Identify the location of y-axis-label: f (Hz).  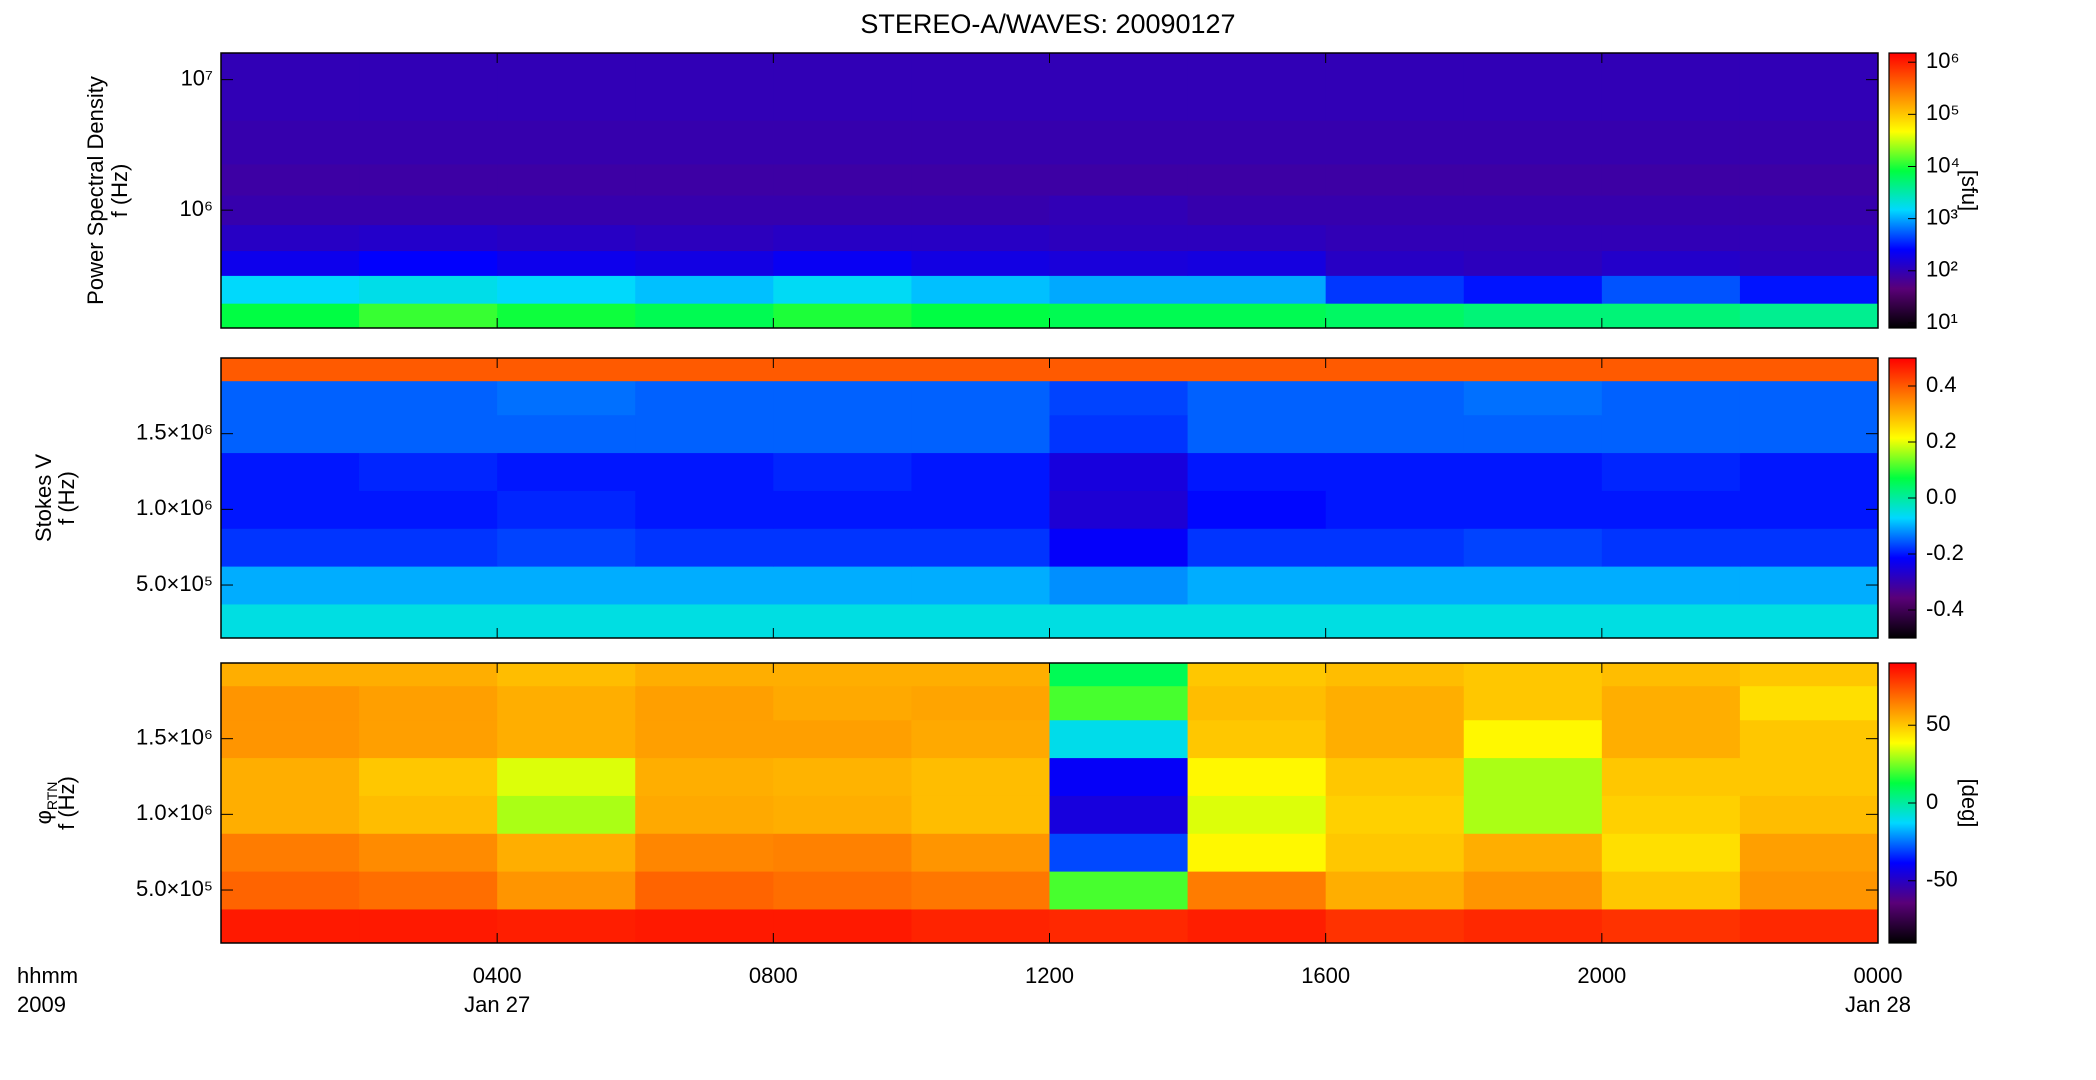
(66, 498).